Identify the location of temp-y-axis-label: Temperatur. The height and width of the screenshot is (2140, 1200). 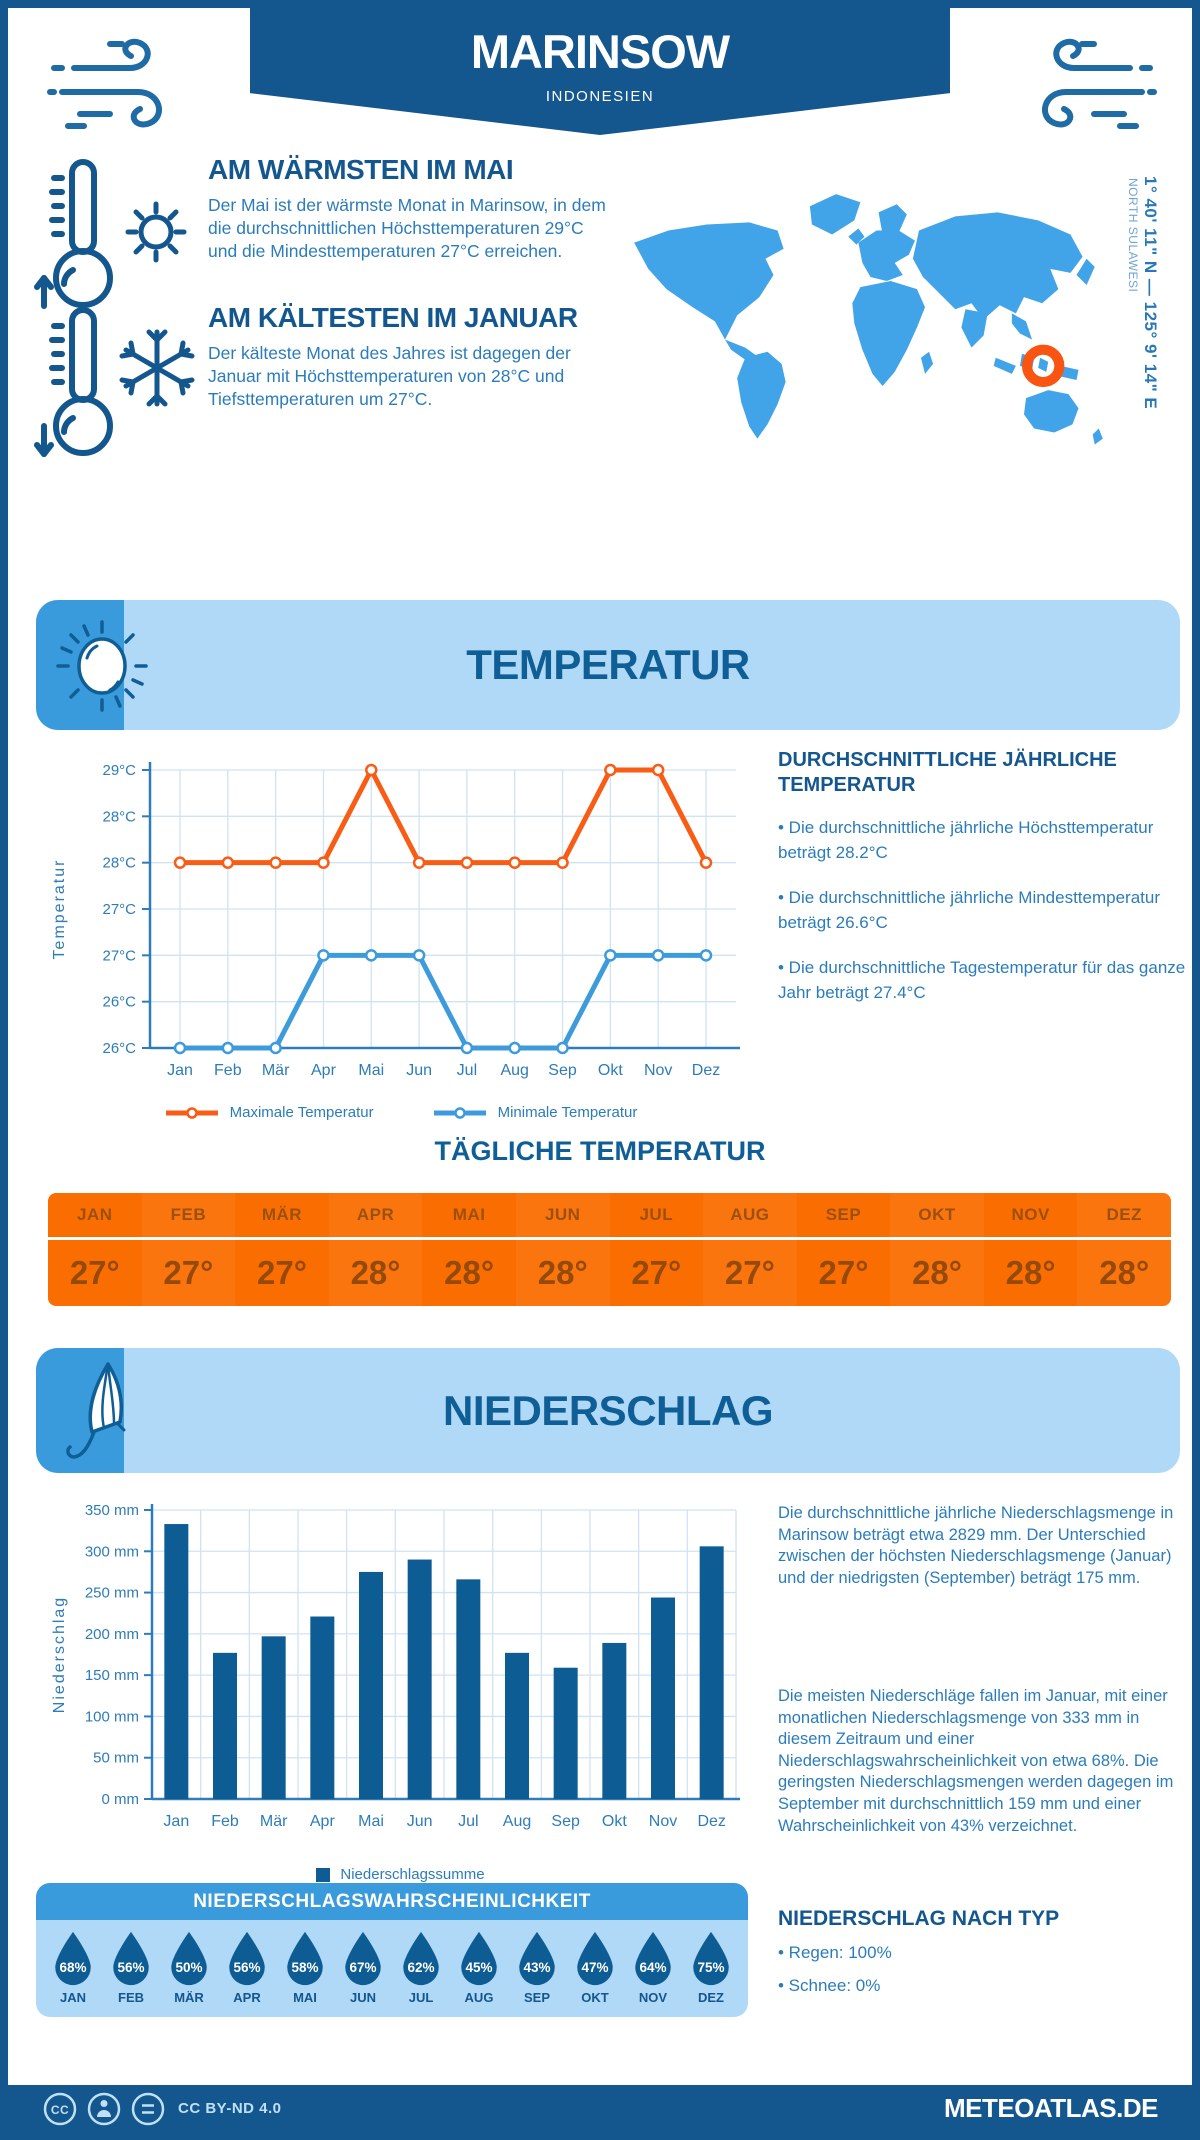
(59, 909).